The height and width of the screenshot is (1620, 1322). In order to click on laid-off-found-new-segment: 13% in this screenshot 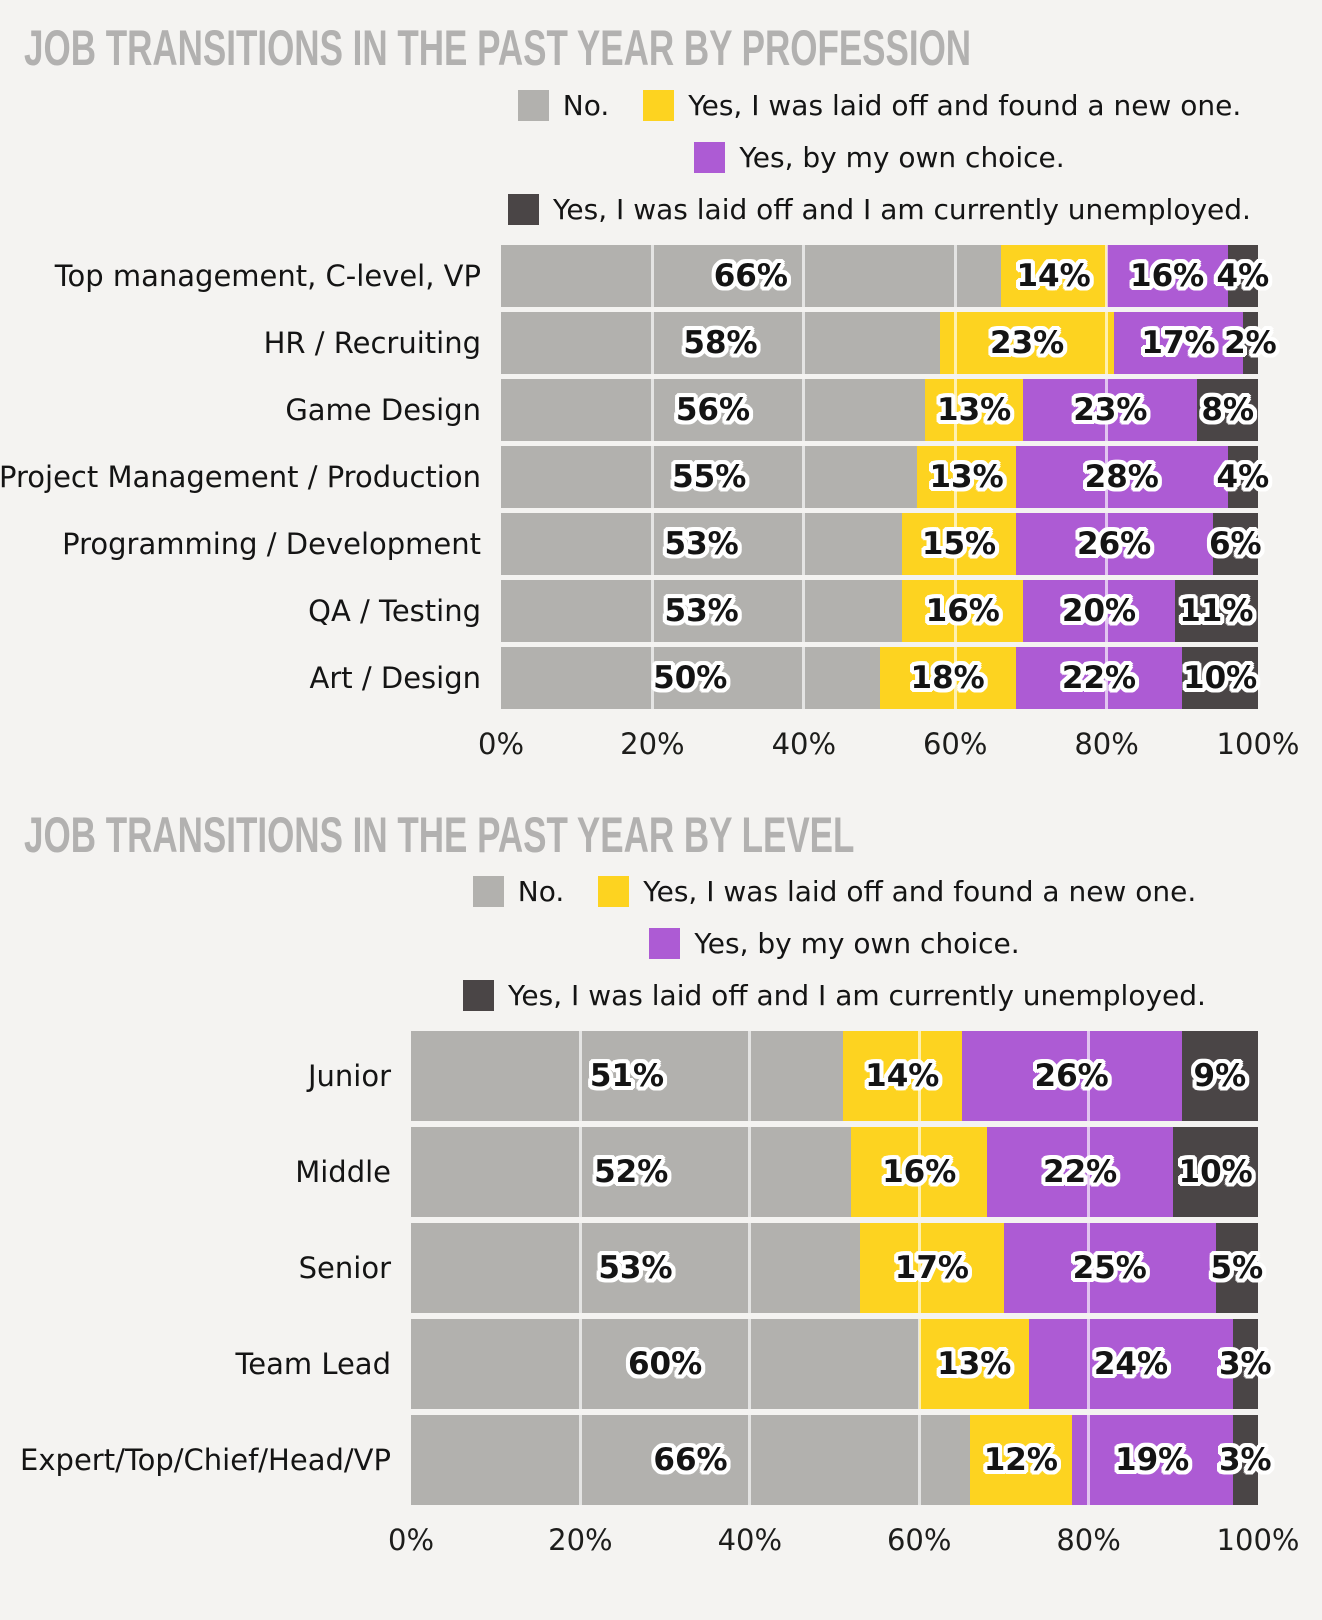, I will do `click(974, 1364)`.